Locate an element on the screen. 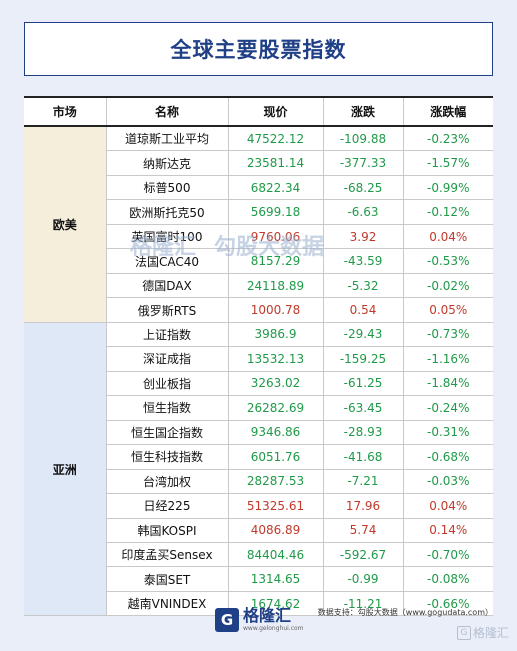  change-cell: -7.21 is located at coordinates (363, 482).